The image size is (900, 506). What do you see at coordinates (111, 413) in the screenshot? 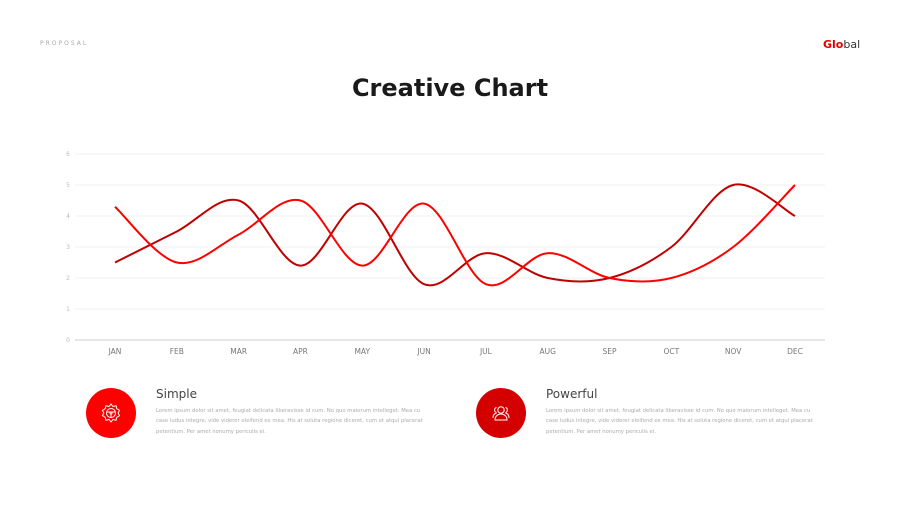
I see `gear-steering-icon` at bounding box center [111, 413].